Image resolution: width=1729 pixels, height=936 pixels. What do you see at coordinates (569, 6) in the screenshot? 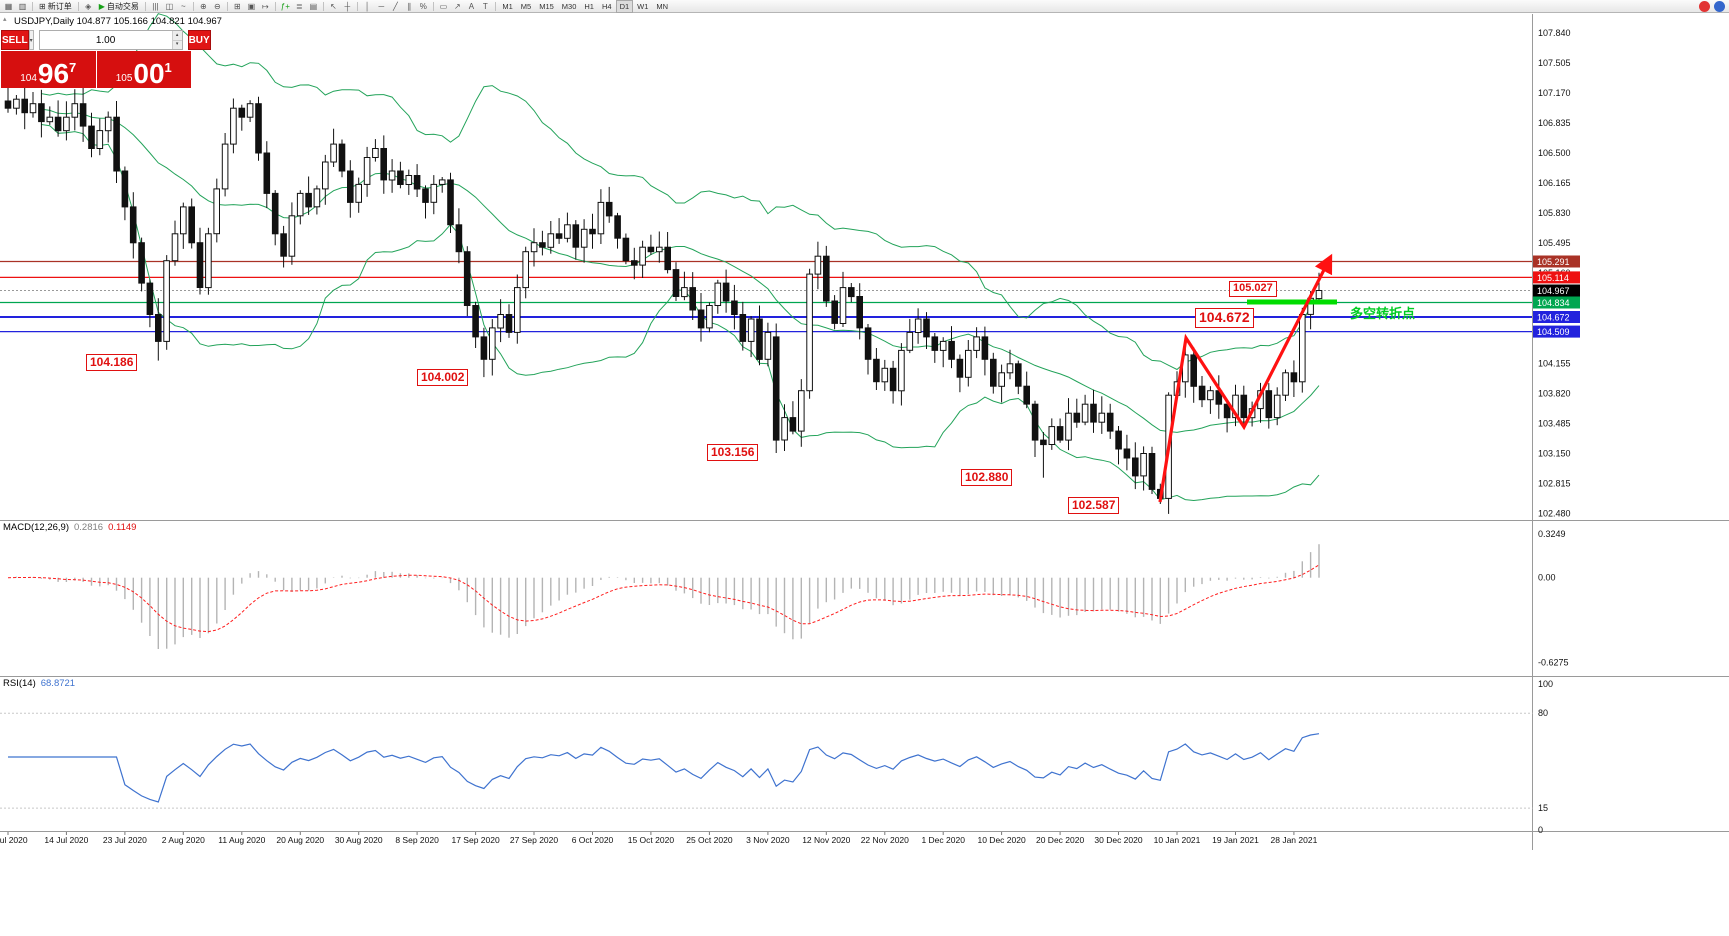
I see `timeframe-m30-button: M30` at bounding box center [569, 6].